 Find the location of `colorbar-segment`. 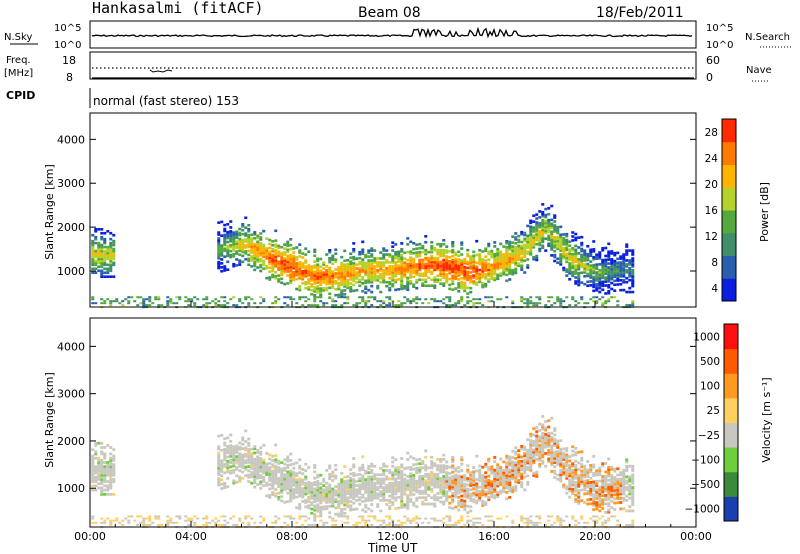

colorbar-segment is located at coordinates (729, 290).